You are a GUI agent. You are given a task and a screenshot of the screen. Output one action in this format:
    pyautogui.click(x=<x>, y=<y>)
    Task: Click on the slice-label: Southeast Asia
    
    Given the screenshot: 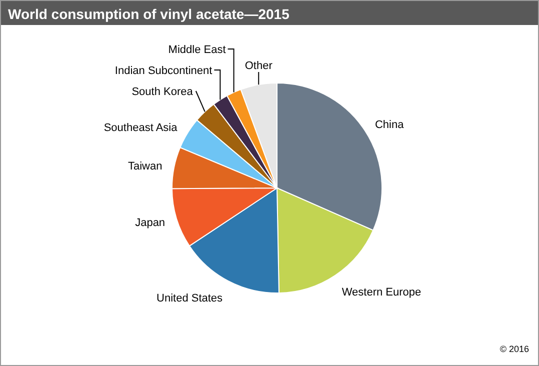 What is the action you would take?
    pyautogui.click(x=141, y=128)
    